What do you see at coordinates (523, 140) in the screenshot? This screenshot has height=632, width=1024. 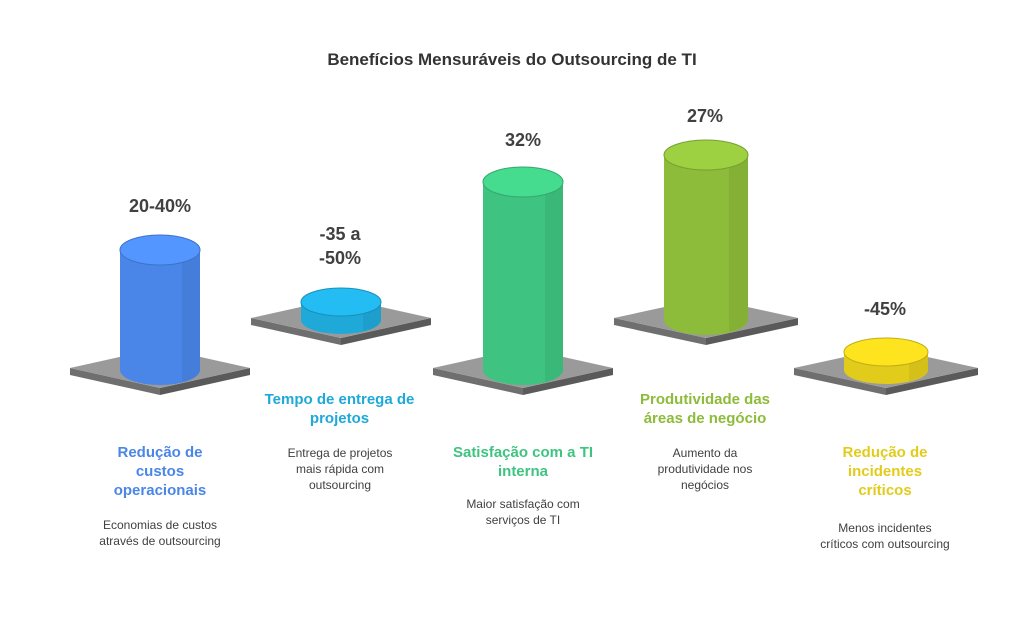 I see `value-label-3: 32%` at bounding box center [523, 140].